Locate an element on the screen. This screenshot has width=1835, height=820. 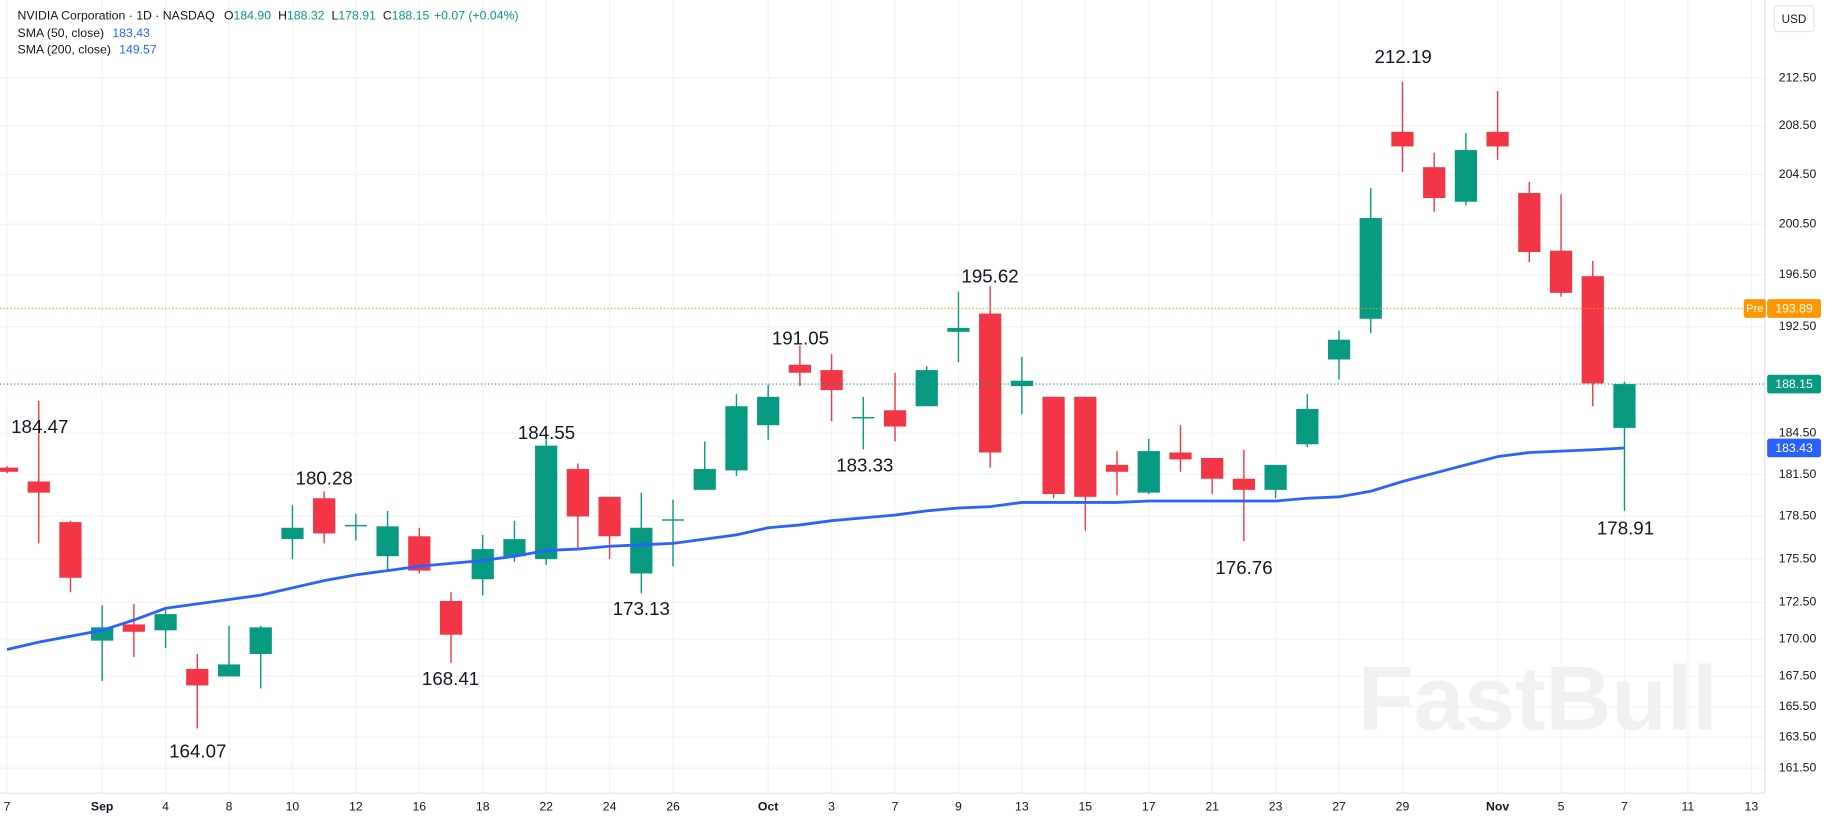
y-tick-label: 165.50 is located at coordinates (1798, 706).